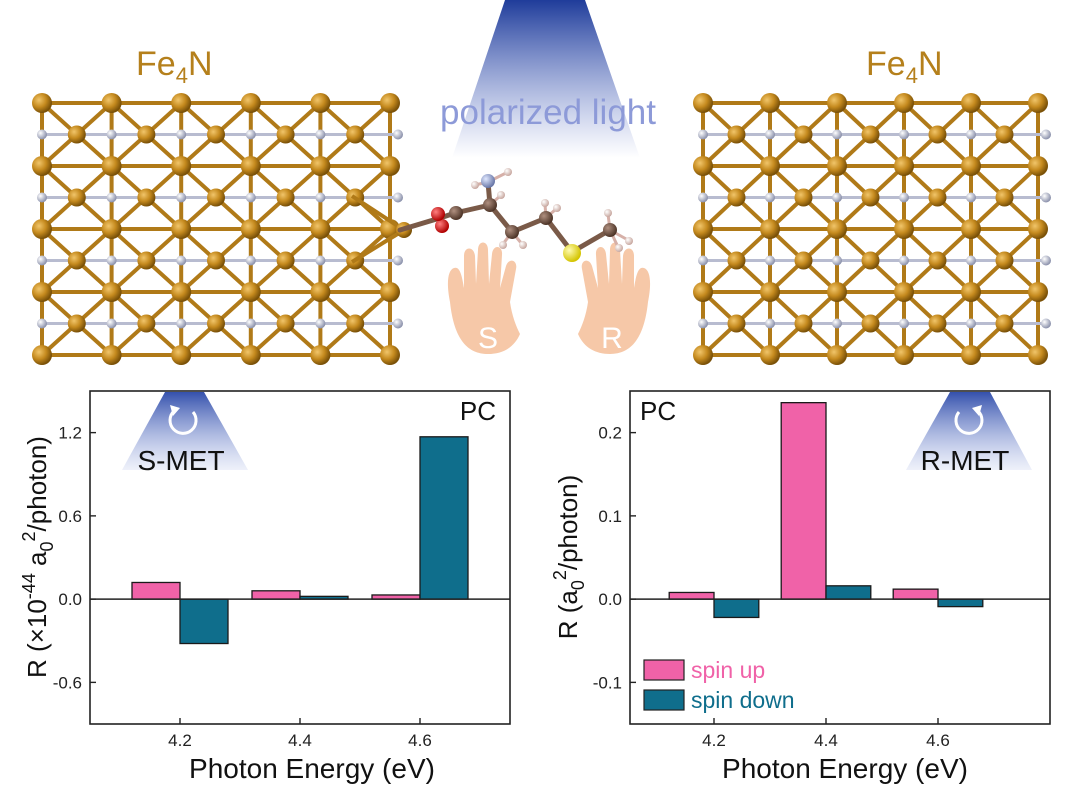  What do you see at coordinates (183, 420) in the screenshot?
I see `left-rotation-arrow-icon` at bounding box center [183, 420].